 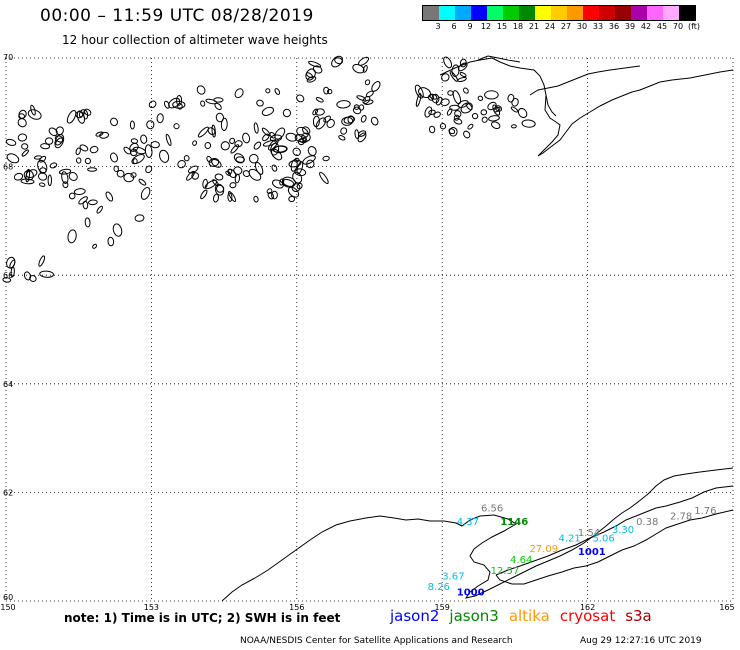 I want to click on coastline-inlet, so click(x=551, y=105).